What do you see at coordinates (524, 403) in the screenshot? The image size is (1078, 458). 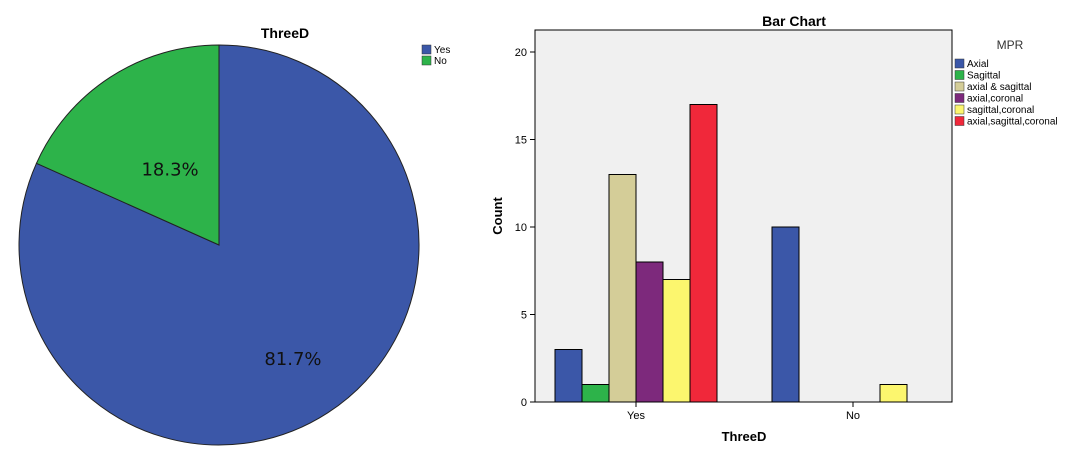 I see `y-tick-label: 0` at bounding box center [524, 403].